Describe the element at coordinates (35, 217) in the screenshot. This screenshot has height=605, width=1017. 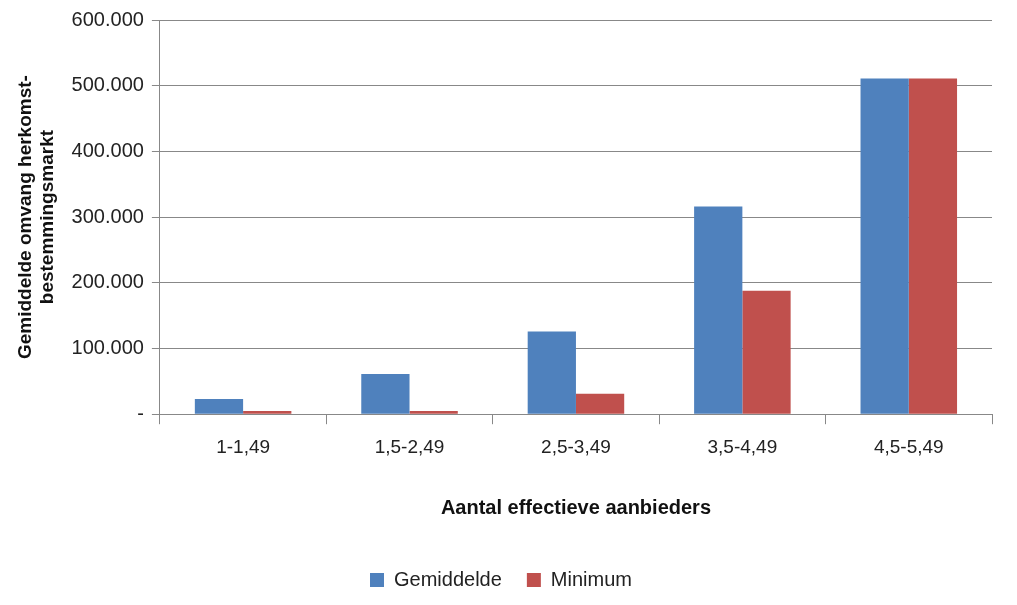
I see `y-axis-title: Gemiddelde omvang herkomst-bestemmingsmarkt` at that location.